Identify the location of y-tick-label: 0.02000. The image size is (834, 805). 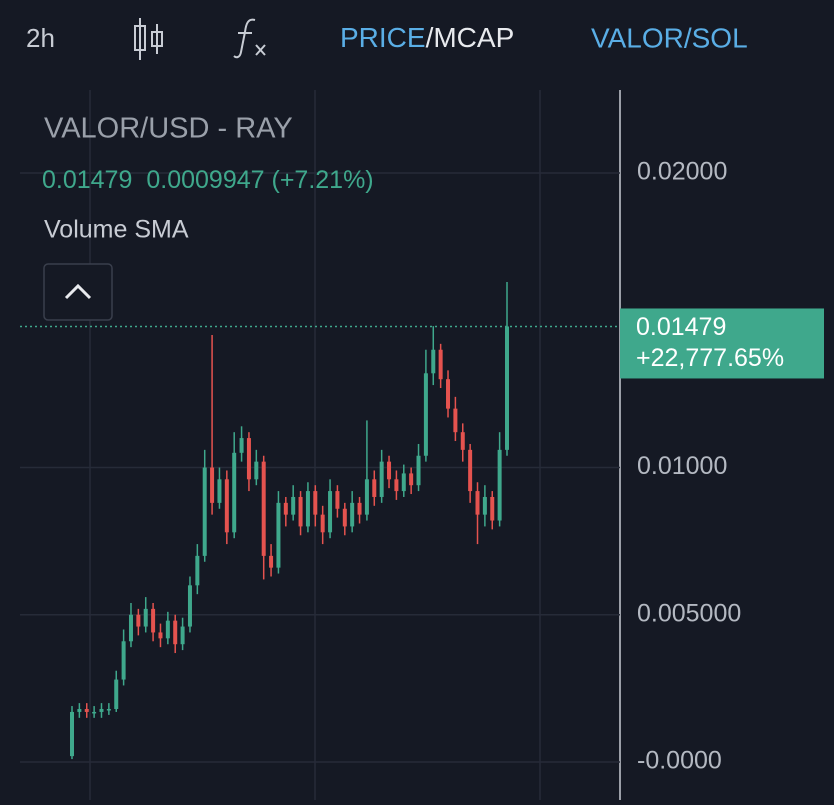
(682, 172).